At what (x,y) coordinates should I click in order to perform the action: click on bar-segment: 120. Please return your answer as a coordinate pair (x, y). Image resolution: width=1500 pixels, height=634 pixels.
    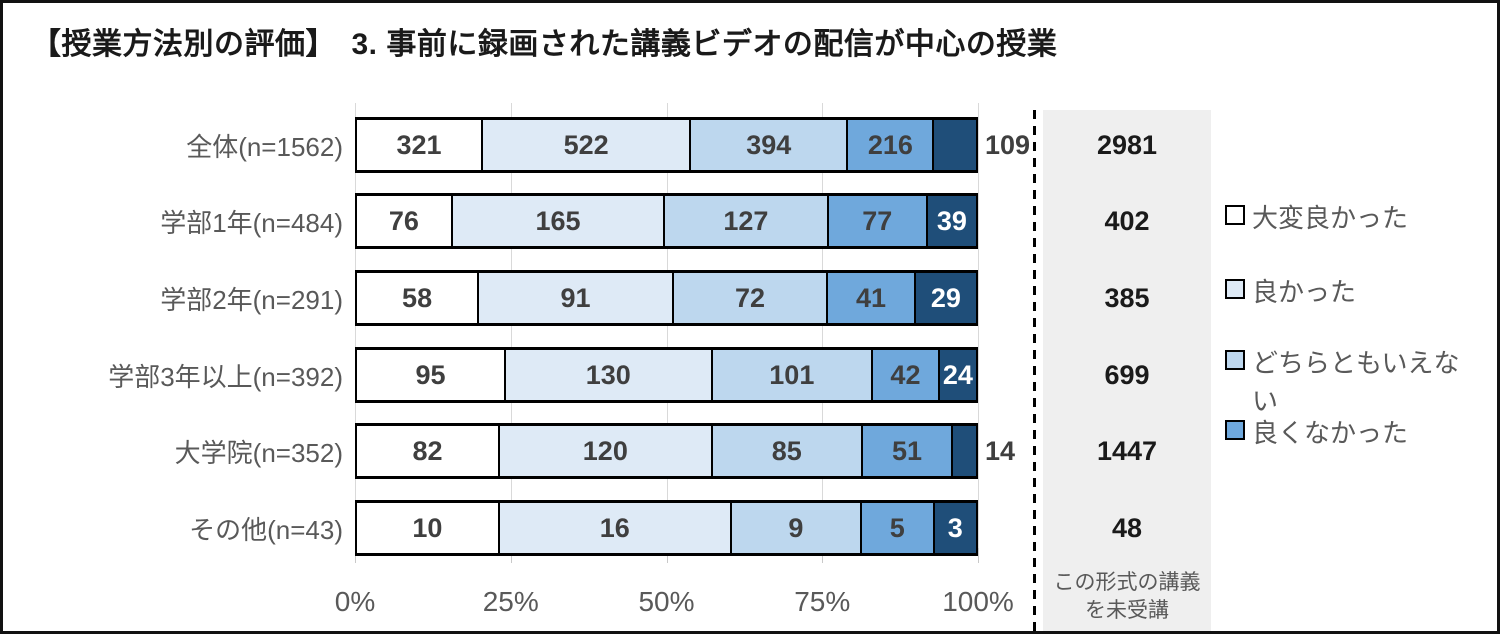
    Looking at the image, I should click on (606, 451).